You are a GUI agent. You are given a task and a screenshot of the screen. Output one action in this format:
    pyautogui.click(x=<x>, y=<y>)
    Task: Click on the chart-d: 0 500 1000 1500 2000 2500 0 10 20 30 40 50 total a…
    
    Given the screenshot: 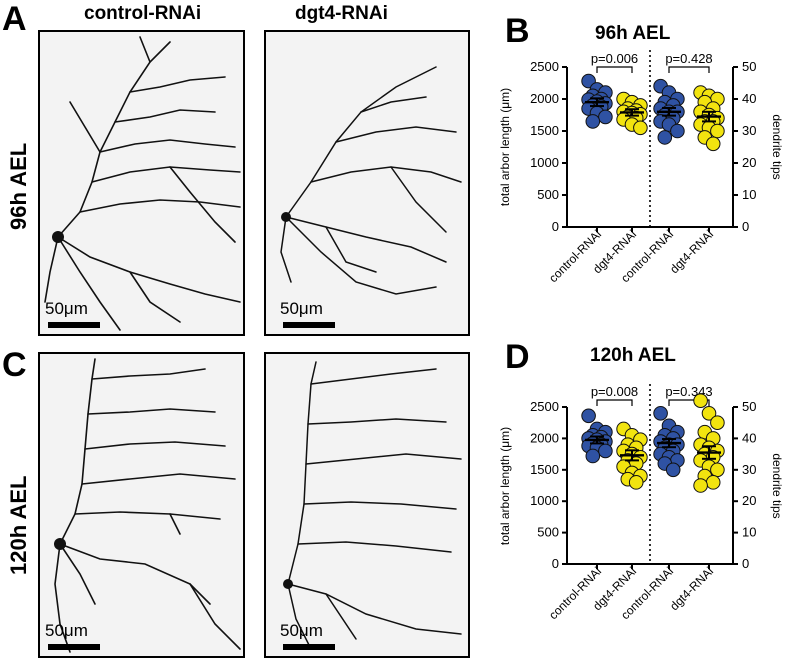 What is the action you would take?
    pyautogui.click(x=641, y=503)
    